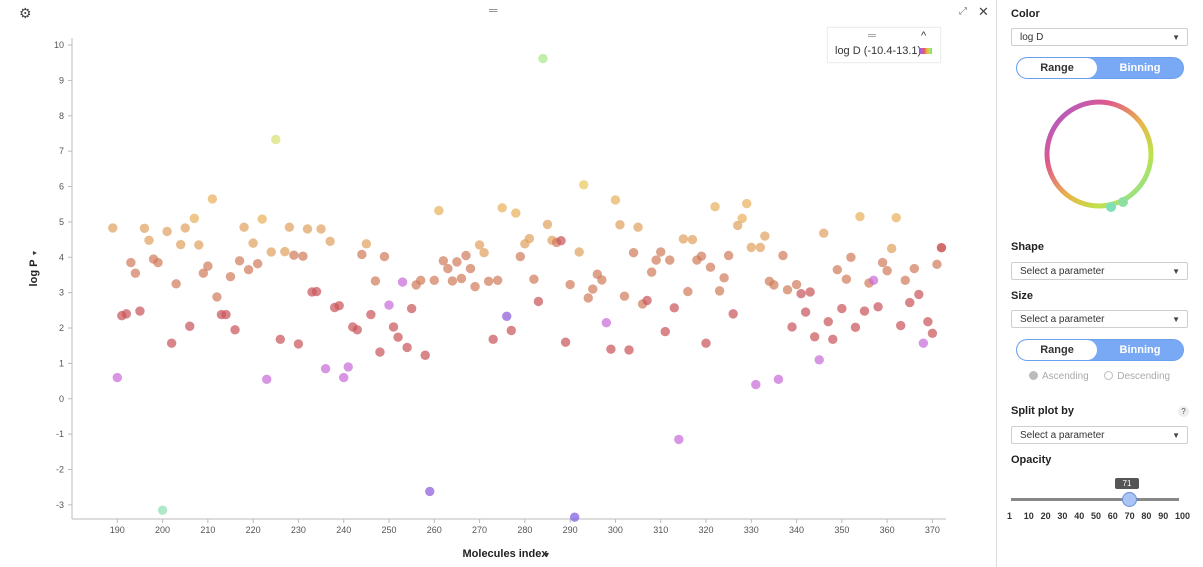 This screenshot has width=1203, height=567. I want to click on color-wheel, so click(1101, 156).